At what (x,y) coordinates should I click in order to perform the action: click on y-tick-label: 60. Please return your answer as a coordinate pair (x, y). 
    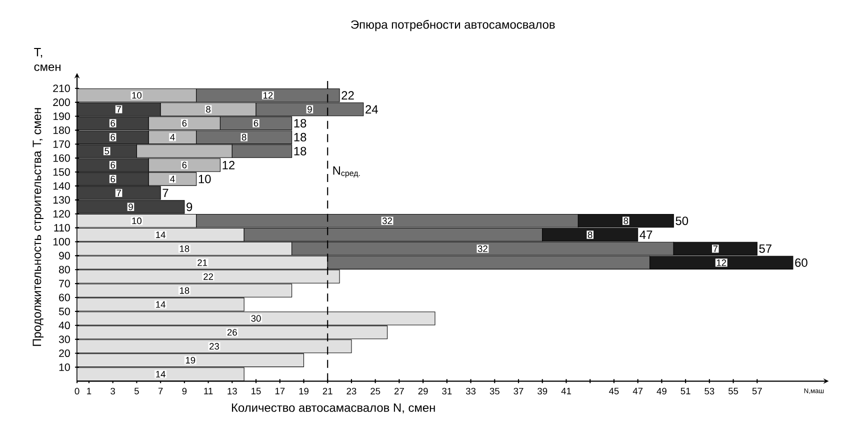
    Looking at the image, I should click on (64, 298).